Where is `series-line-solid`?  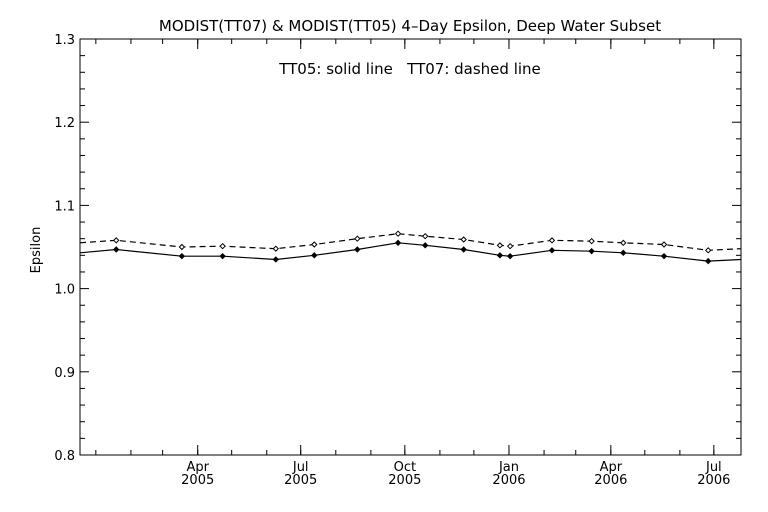 series-line-solid is located at coordinates (410, 252).